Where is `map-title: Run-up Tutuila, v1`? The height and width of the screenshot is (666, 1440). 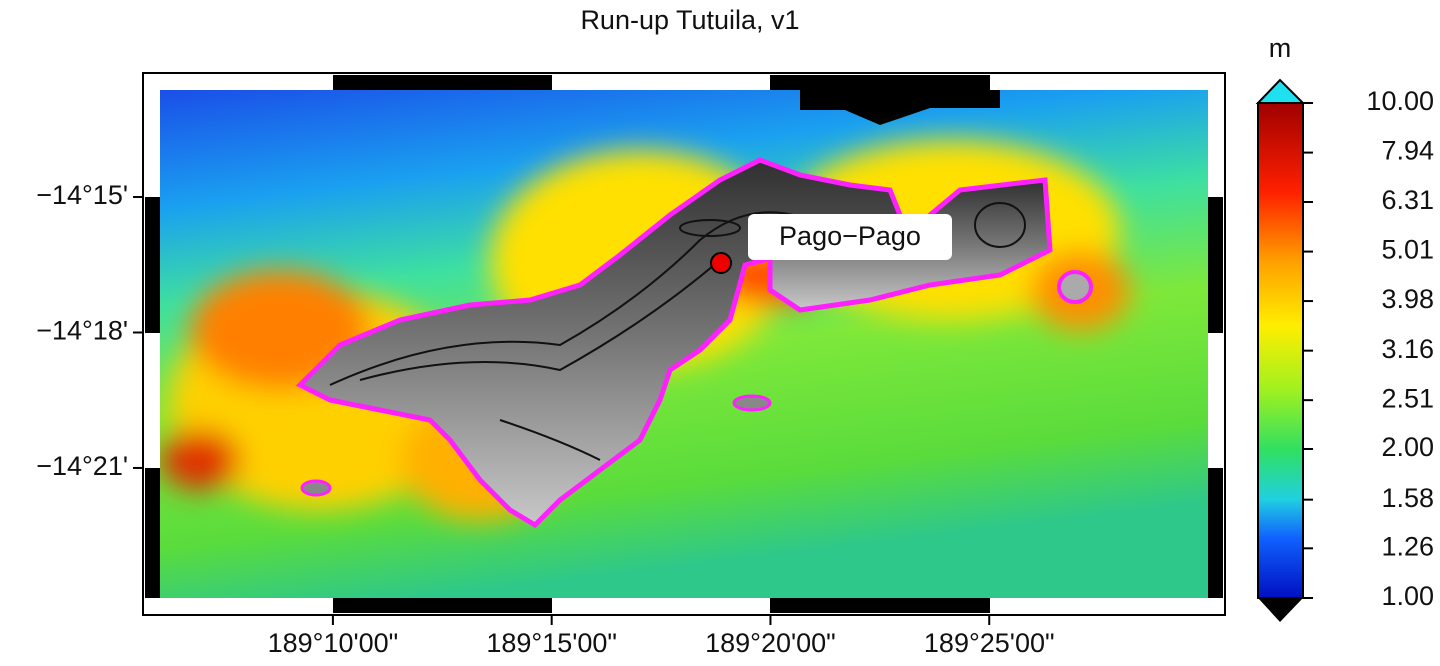 map-title: Run-up Tutuila, v1 is located at coordinates (689, 20).